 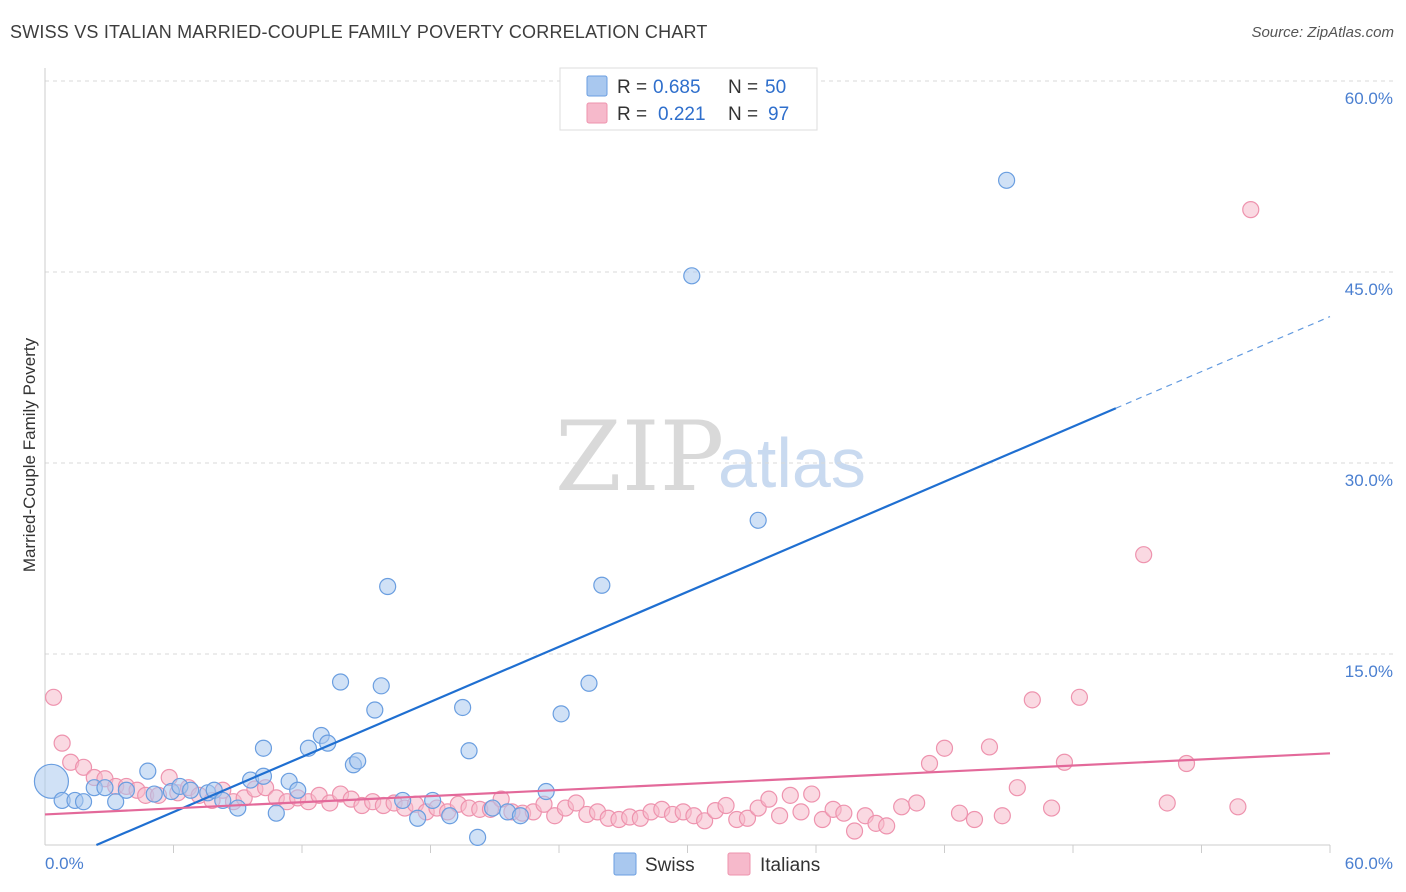 What do you see at coordinates (625, 864) in the screenshot?
I see `swiss-series-swatch` at bounding box center [625, 864].